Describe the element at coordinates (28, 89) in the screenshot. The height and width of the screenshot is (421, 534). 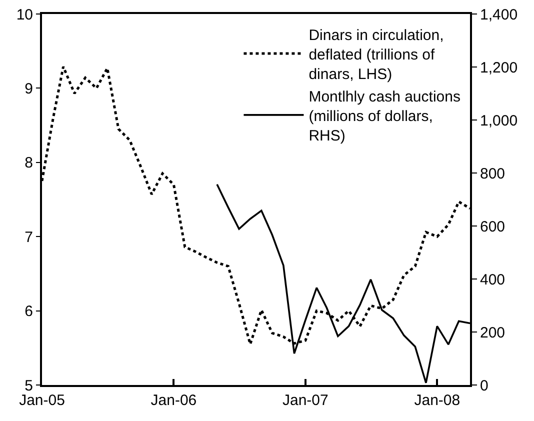
I see `y-tick-label: 9` at that location.